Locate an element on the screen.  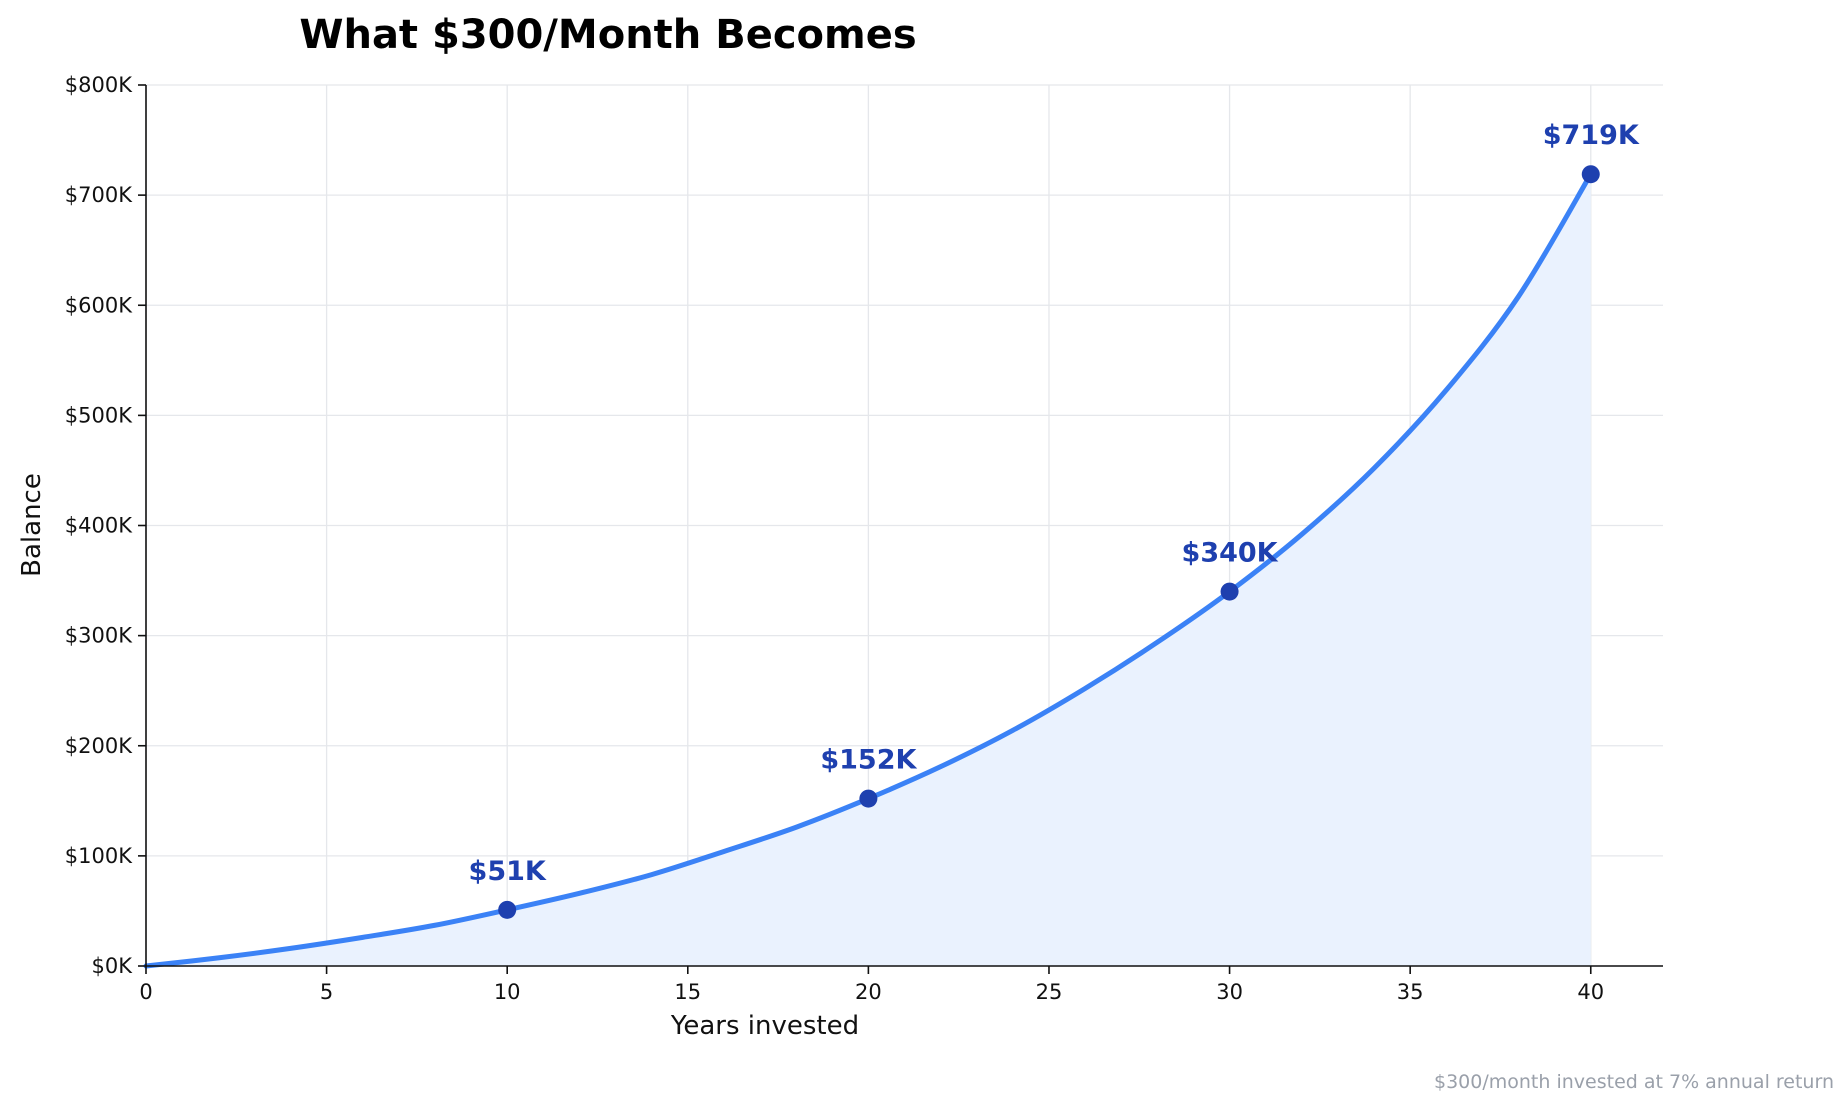
y-tick-label-6: $600K is located at coordinates (99, 305).